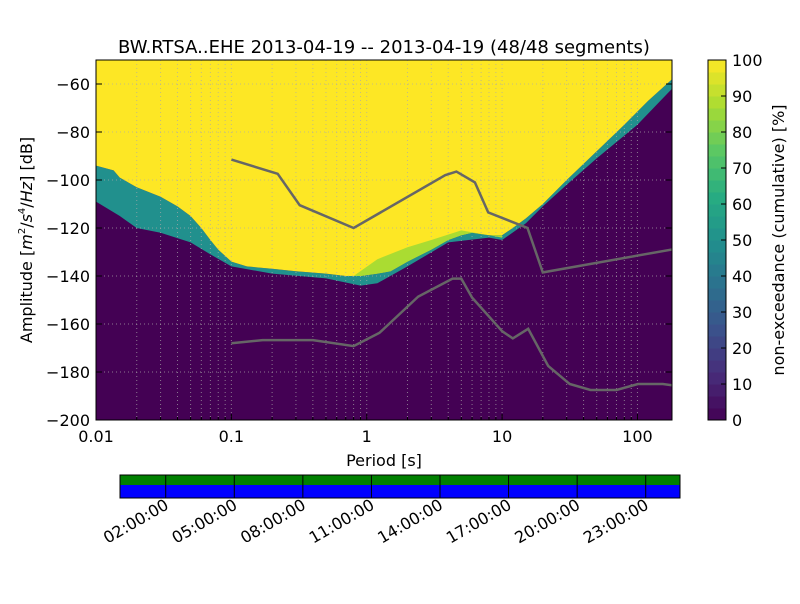 The height and width of the screenshot is (604, 800). I want to click on colorbar-tick-label: 80, so click(742, 132).